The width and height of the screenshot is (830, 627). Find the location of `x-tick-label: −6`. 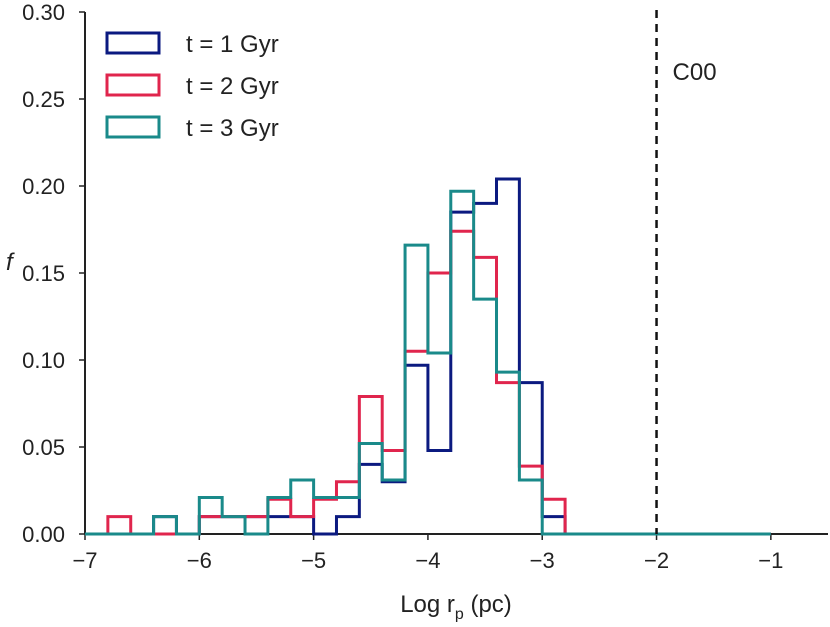

x-tick-label: −6 is located at coordinates (199, 560).